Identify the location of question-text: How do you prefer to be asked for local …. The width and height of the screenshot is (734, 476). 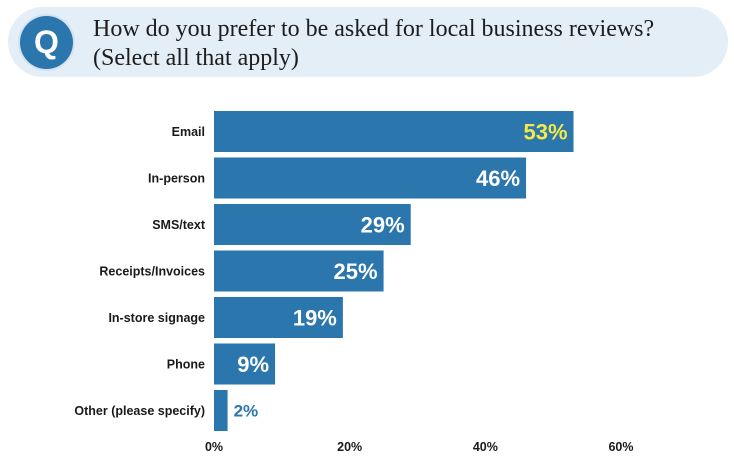
(374, 43).